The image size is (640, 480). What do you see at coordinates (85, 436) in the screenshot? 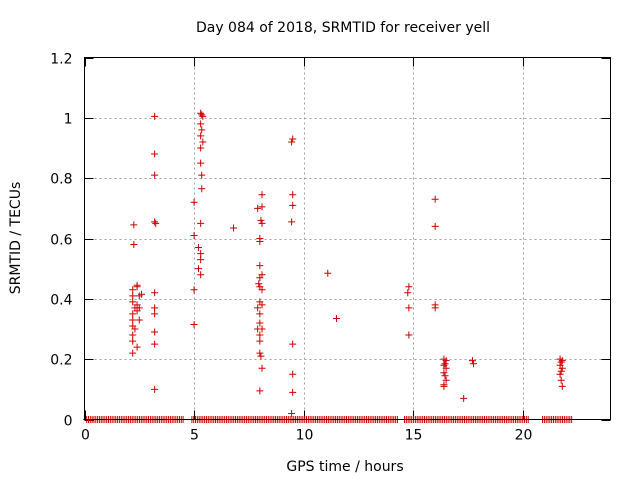
I see `x-tick-label: 0` at bounding box center [85, 436].